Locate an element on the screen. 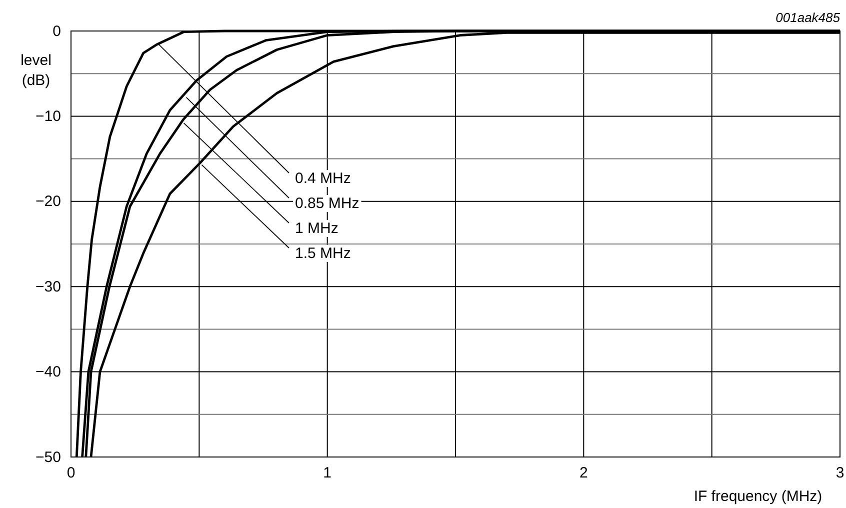  annotation: 1.5 MHz is located at coordinates (323, 253).